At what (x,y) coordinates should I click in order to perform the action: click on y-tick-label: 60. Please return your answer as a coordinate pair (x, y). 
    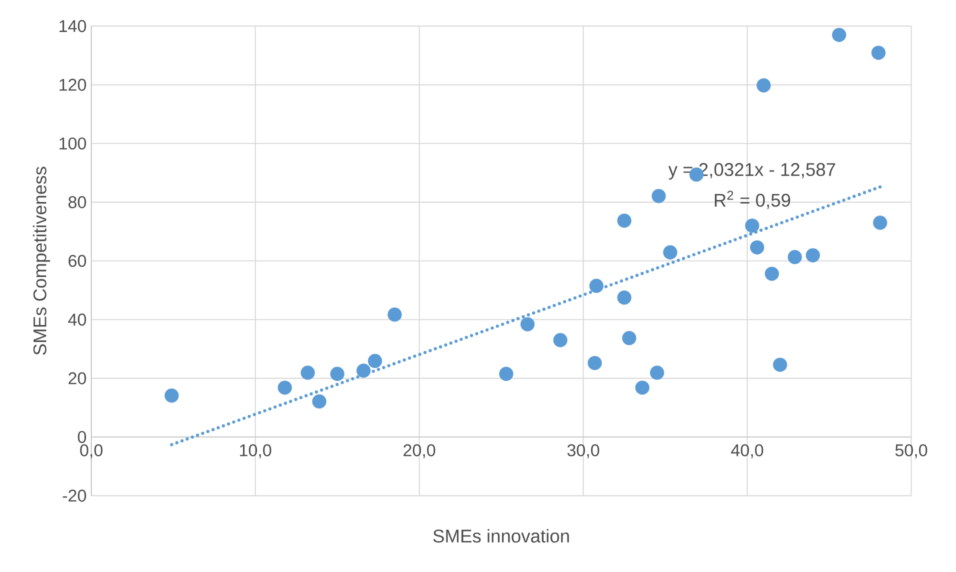
    Looking at the image, I should click on (77, 260).